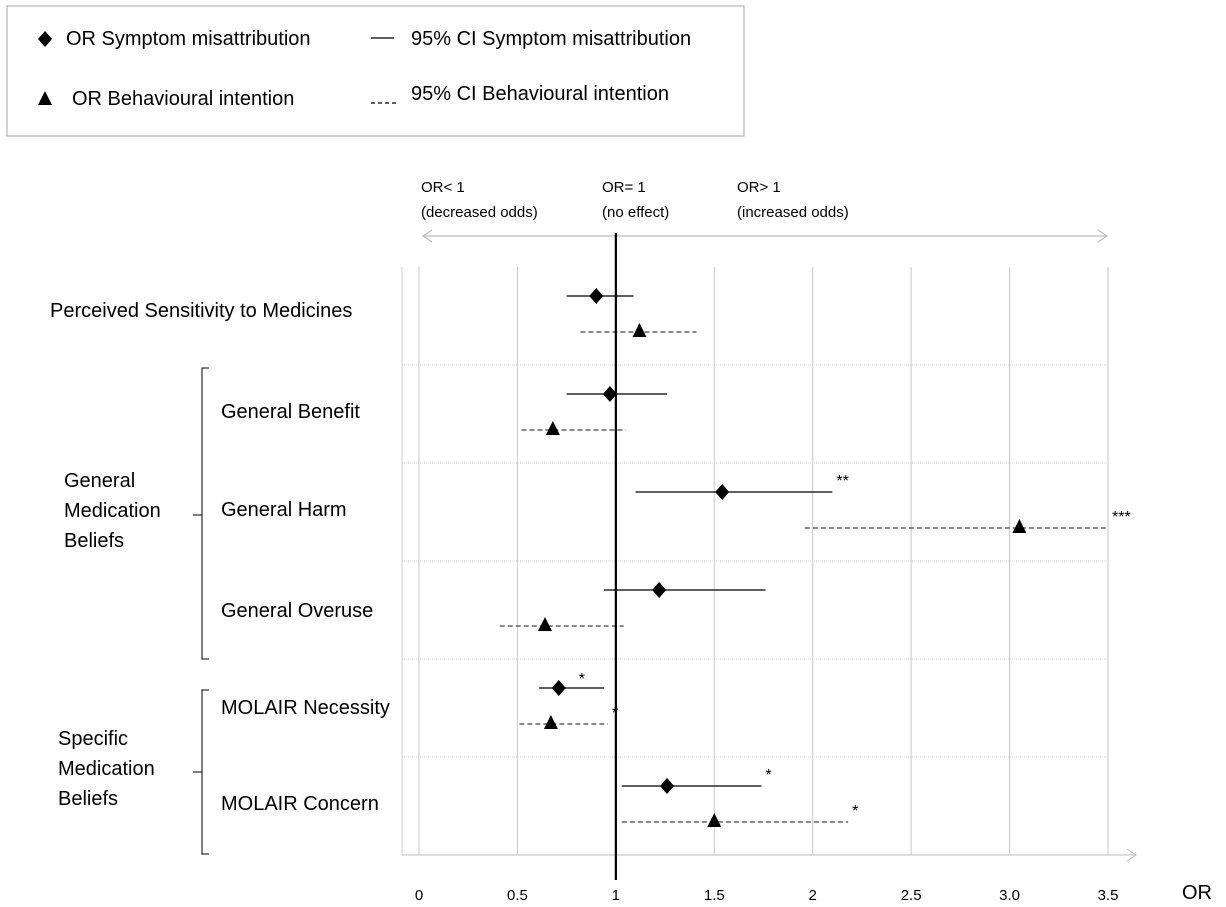  I want to click on x-axis-title: OR, so click(1197, 893).